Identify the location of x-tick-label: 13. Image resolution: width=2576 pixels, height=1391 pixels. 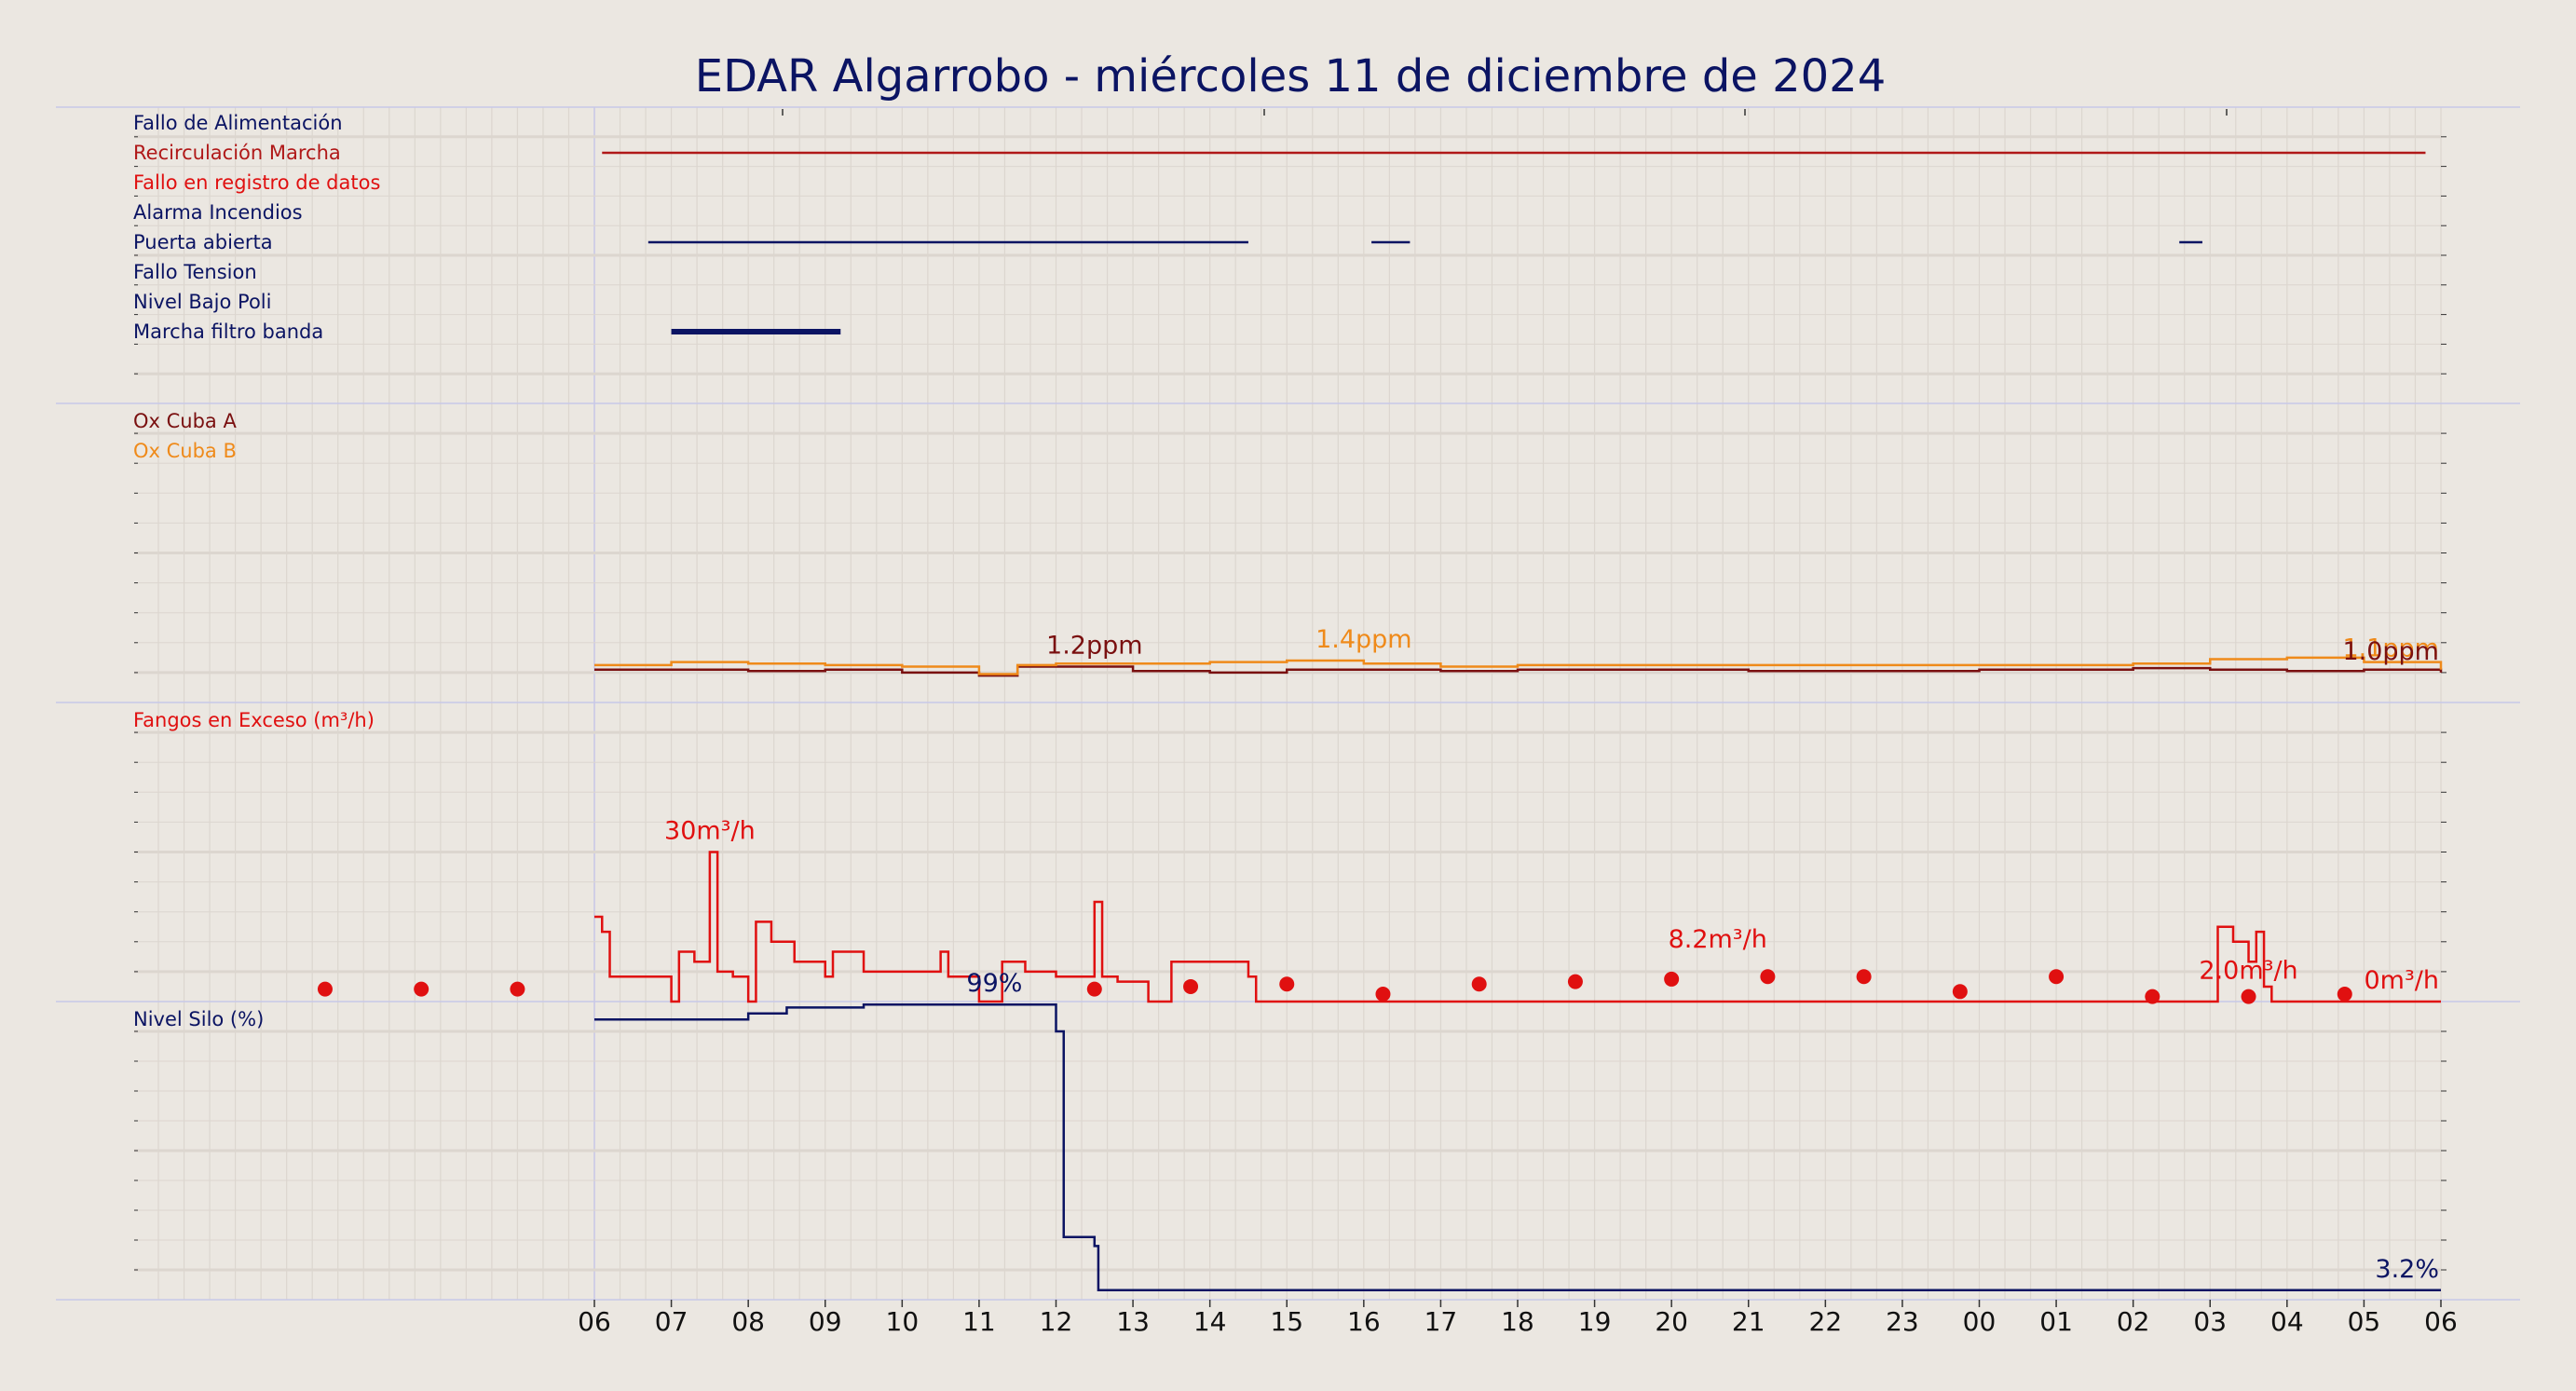
(1133, 1321).